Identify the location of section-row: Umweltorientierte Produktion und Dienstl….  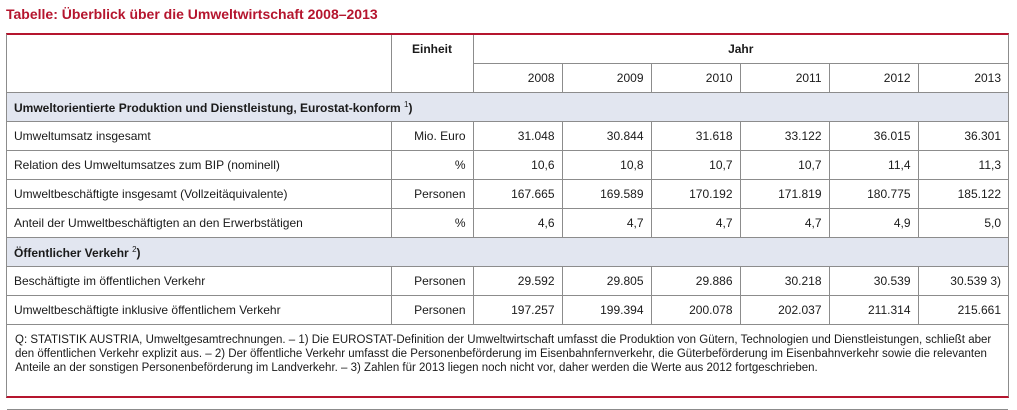
(508, 107).